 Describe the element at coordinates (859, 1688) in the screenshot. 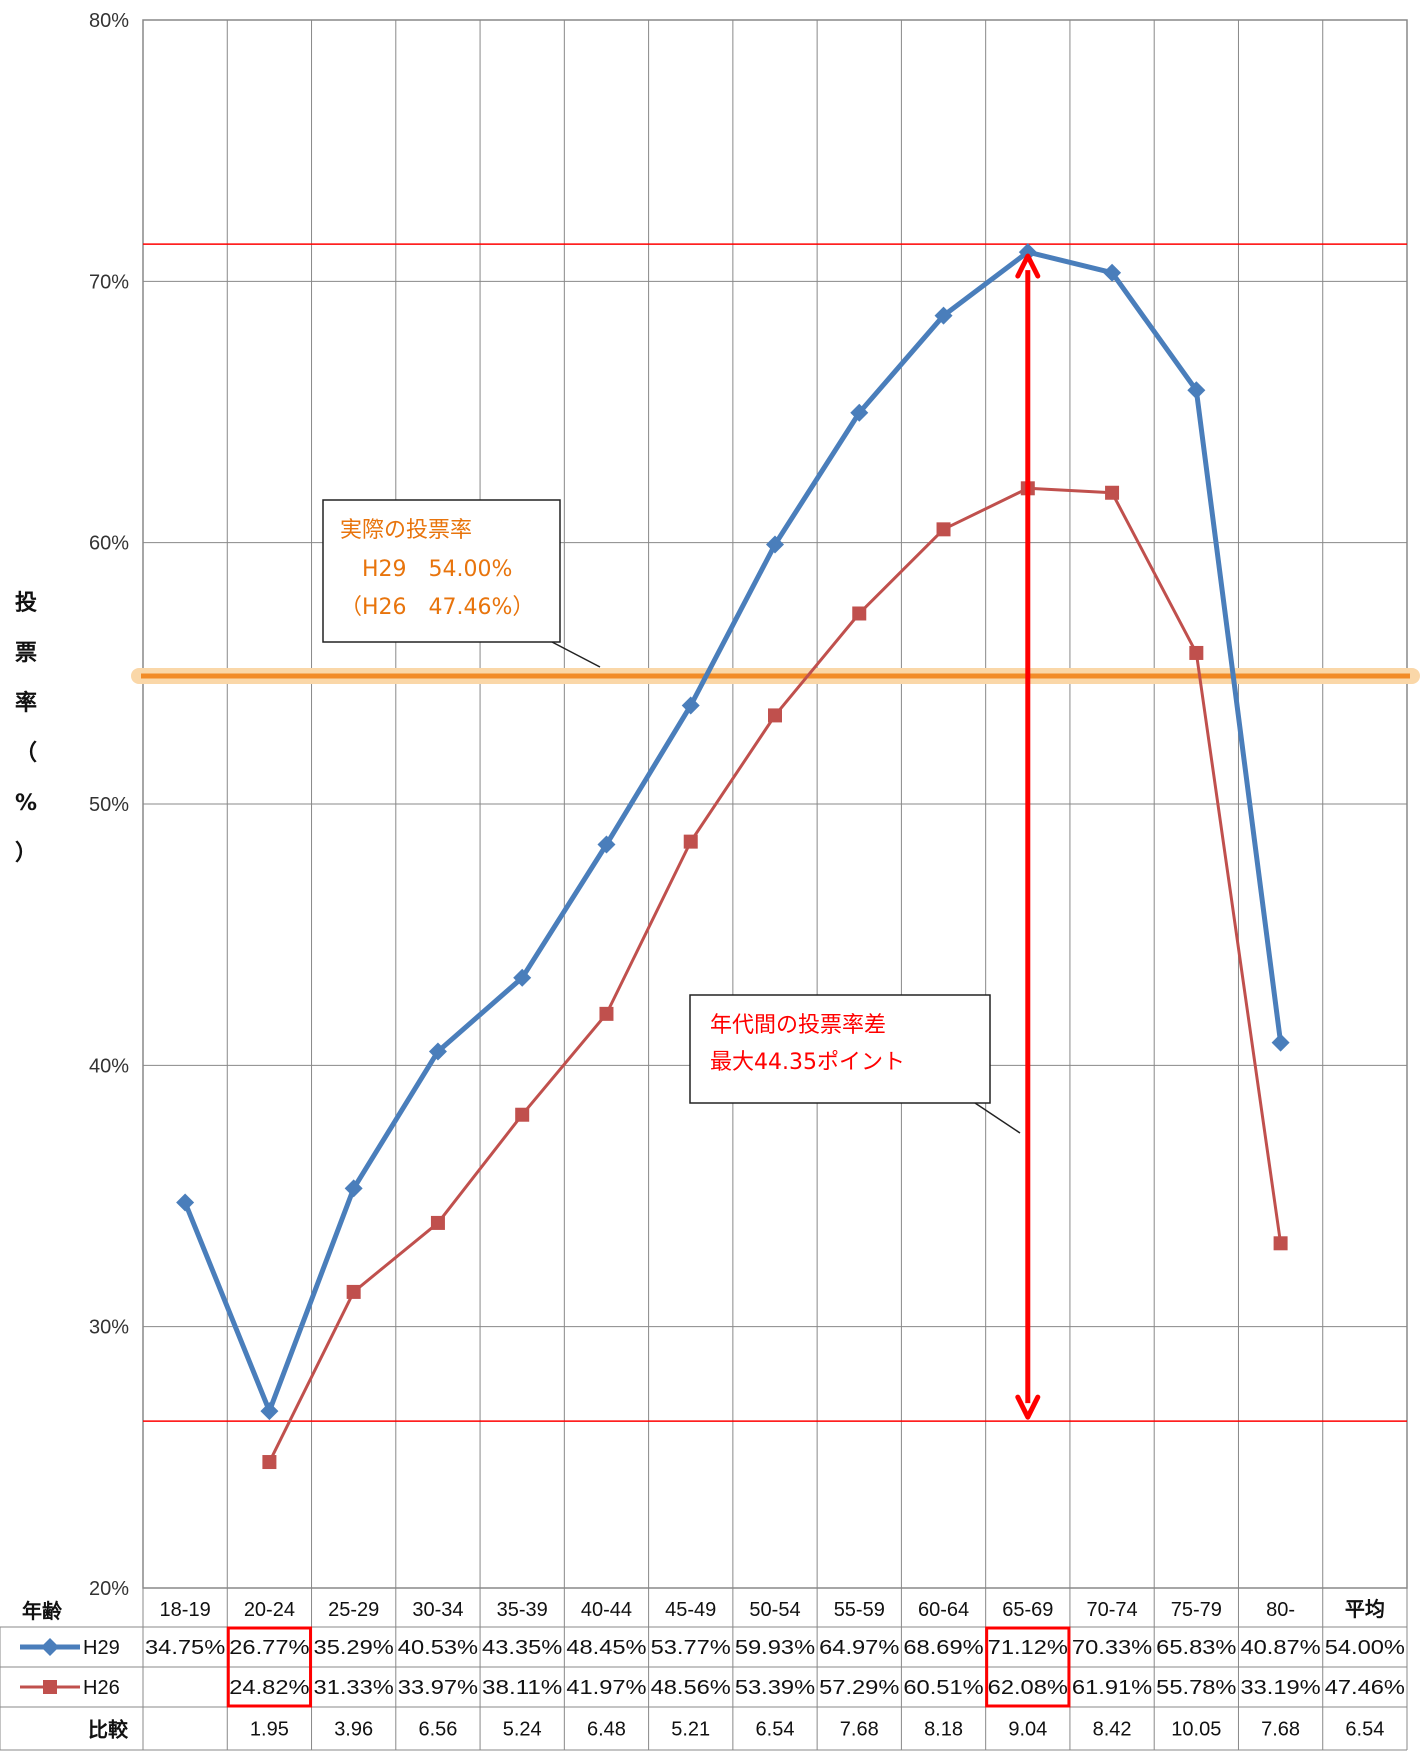

I see `table-cell: 57.29%` at that location.